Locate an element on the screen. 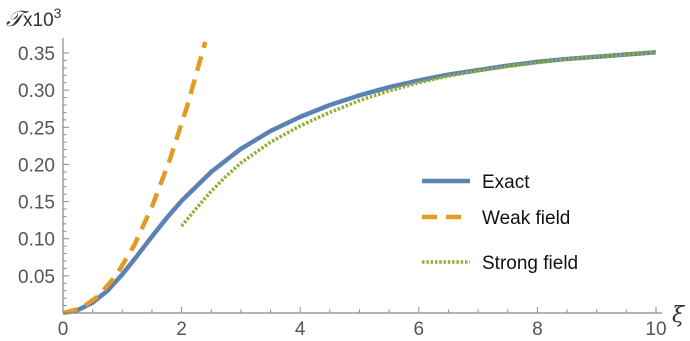 This screenshot has height=341, width=690. y-tick-label: 0.35 is located at coordinates (36, 54).